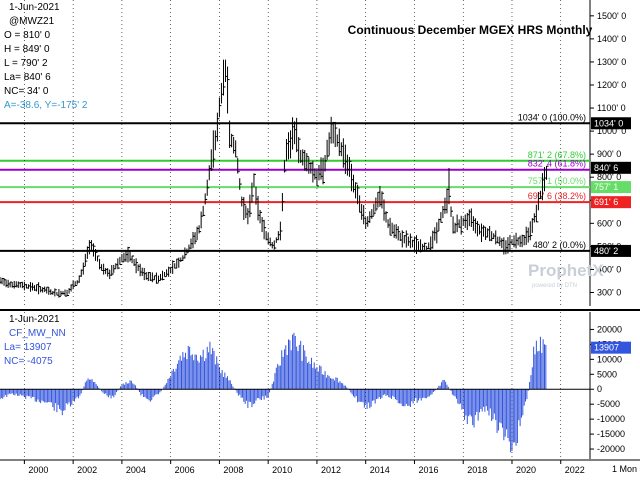  I want to click on last-price-tag-box, so click(611, 167).